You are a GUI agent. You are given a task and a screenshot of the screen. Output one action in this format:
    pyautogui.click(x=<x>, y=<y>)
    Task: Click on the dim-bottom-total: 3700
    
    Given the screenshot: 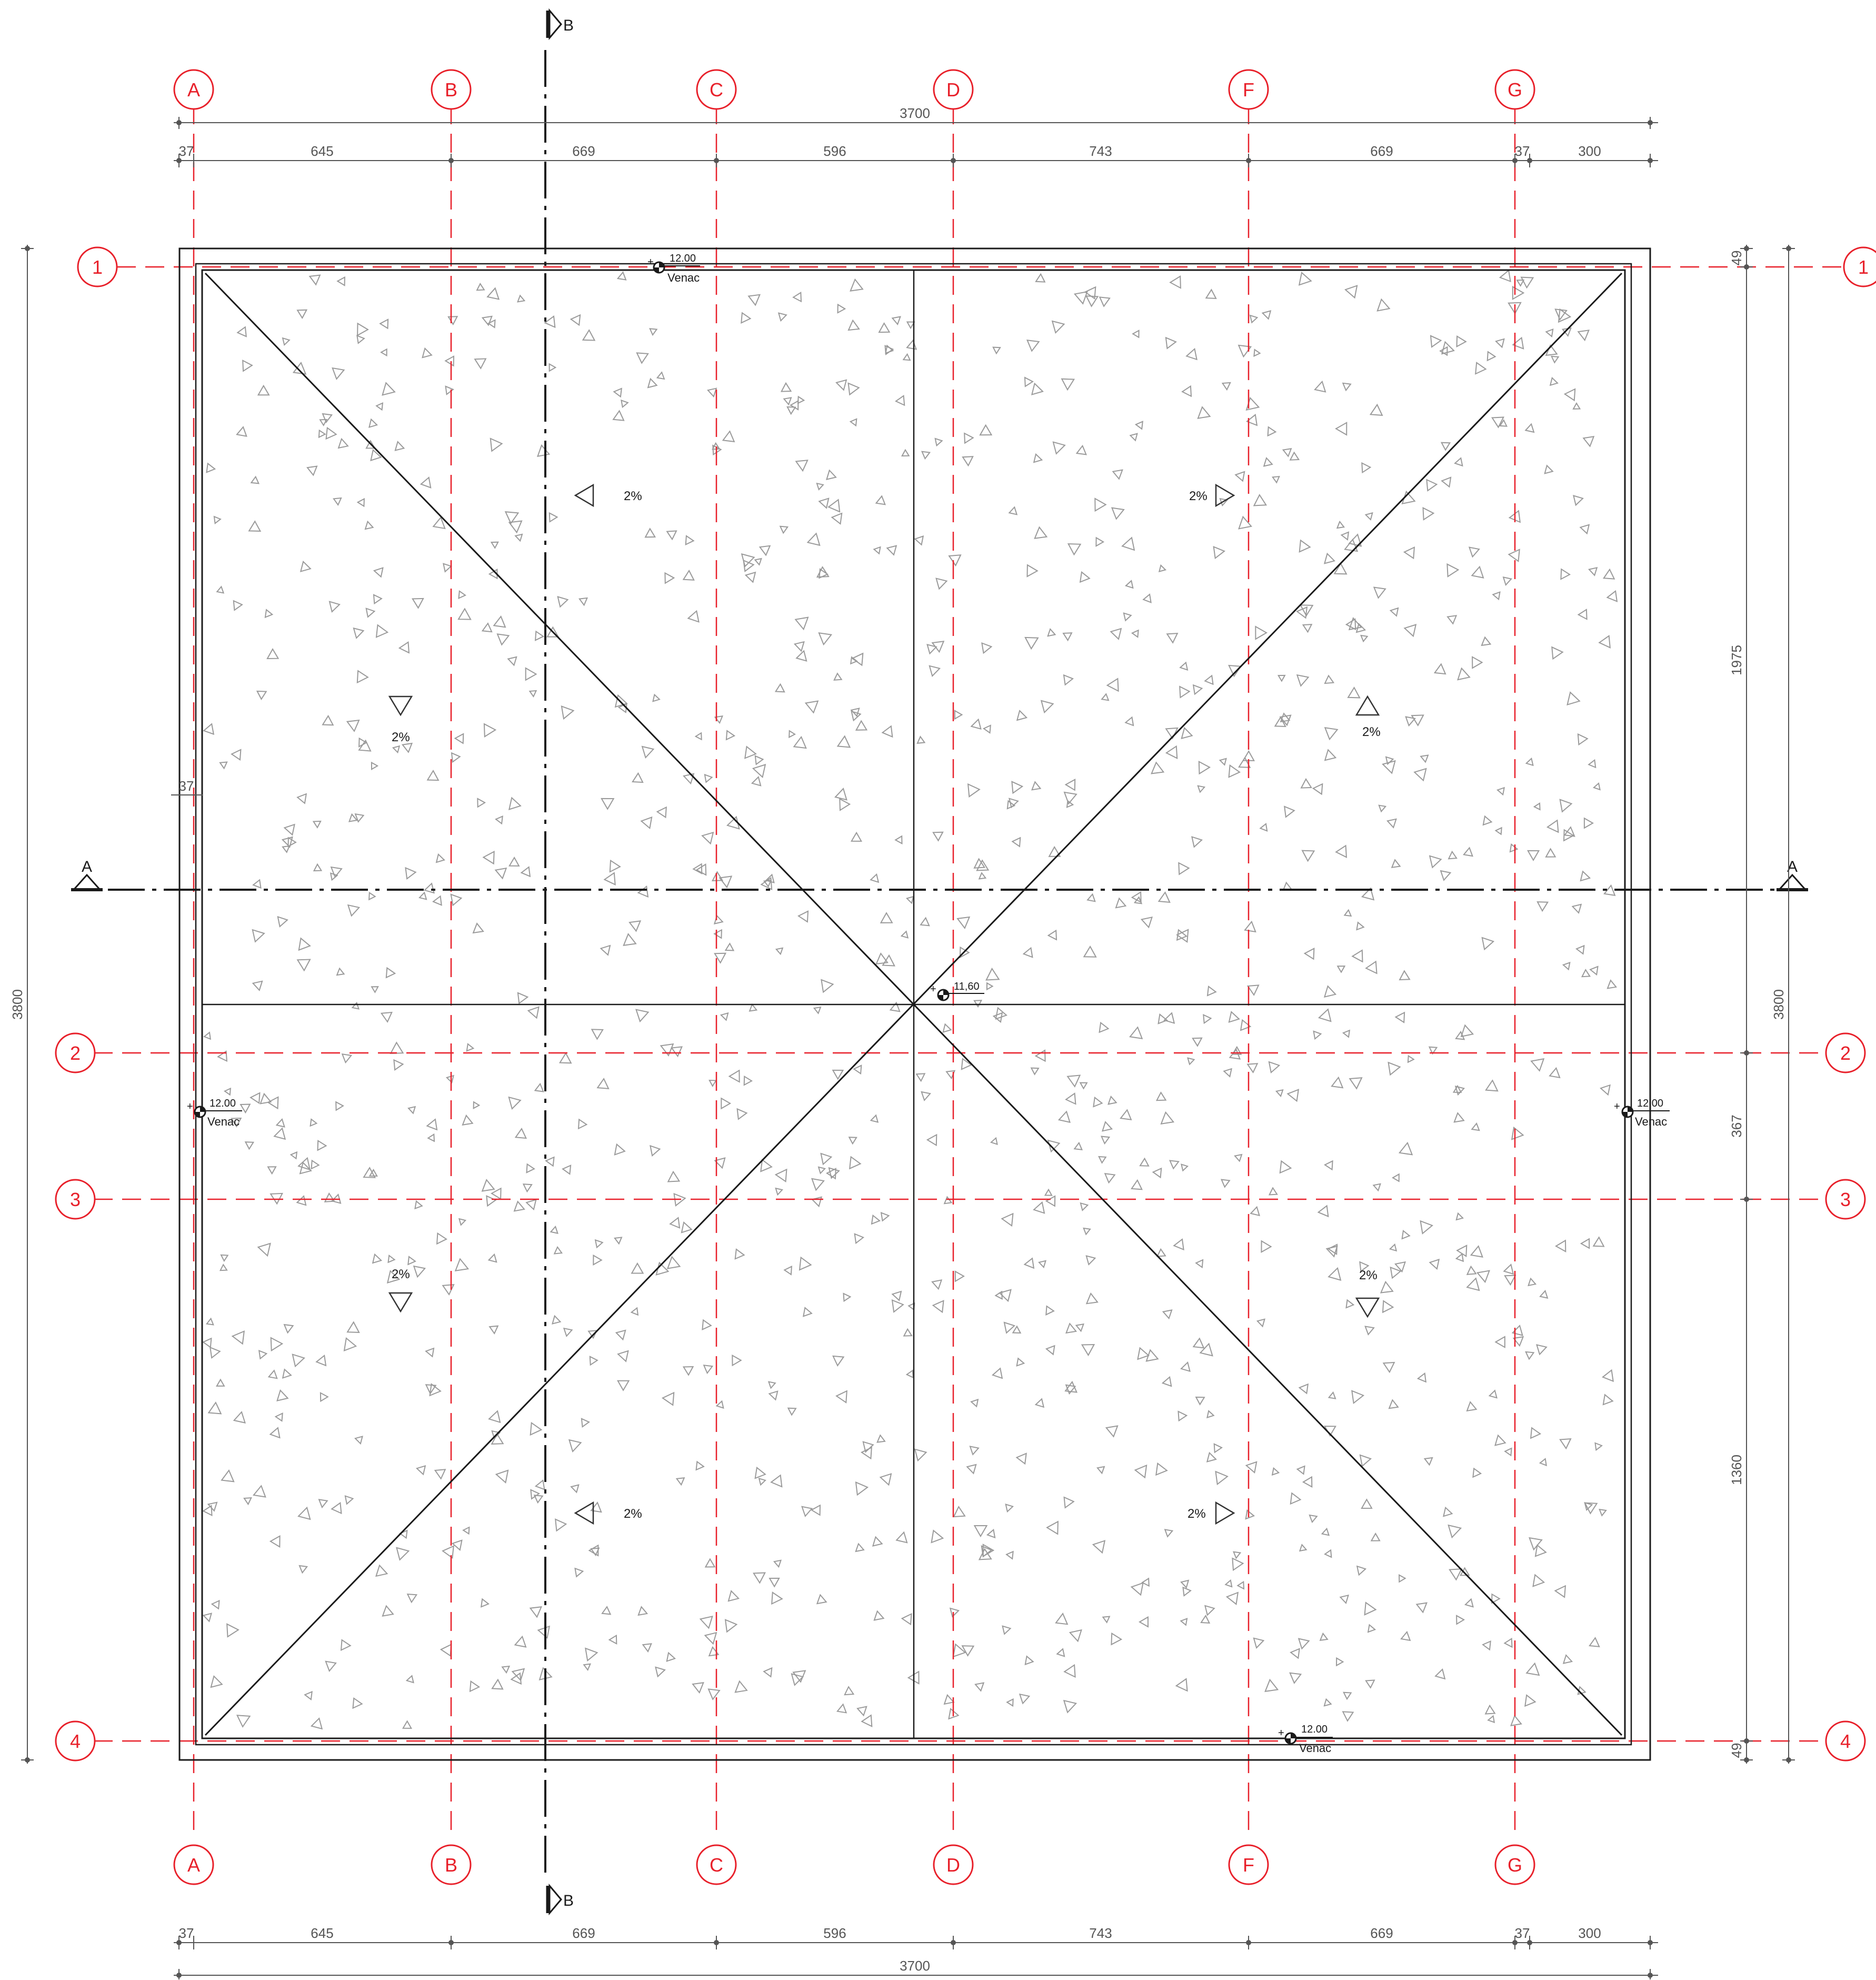 What is the action you would take?
    pyautogui.click(x=915, y=1966)
    